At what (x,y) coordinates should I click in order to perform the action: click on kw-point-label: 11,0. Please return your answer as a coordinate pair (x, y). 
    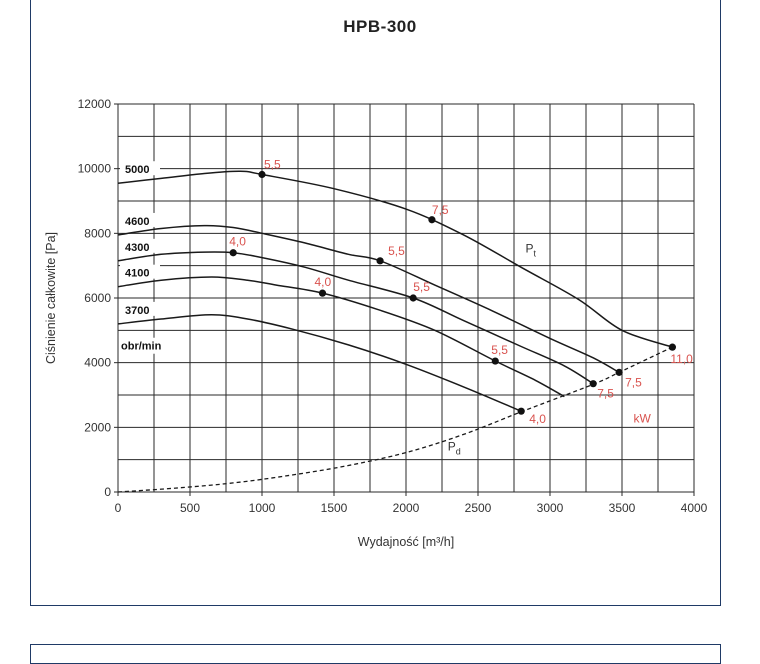
    Looking at the image, I should click on (681, 359).